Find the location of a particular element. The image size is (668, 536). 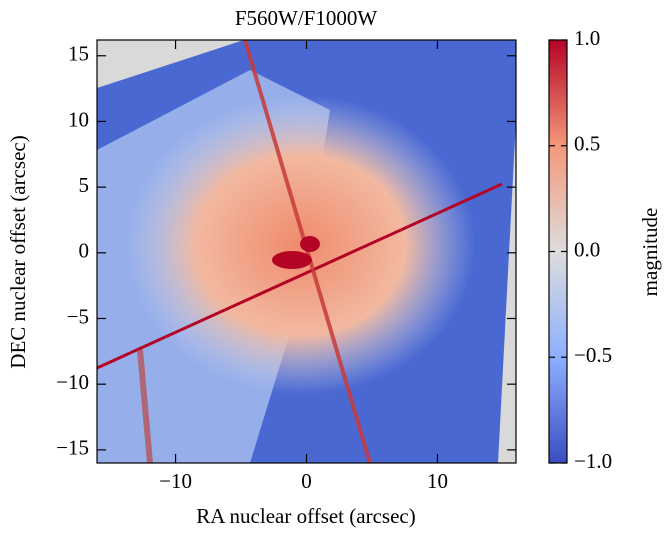

y-tick-label: 10 is located at coordinates (78, 119).